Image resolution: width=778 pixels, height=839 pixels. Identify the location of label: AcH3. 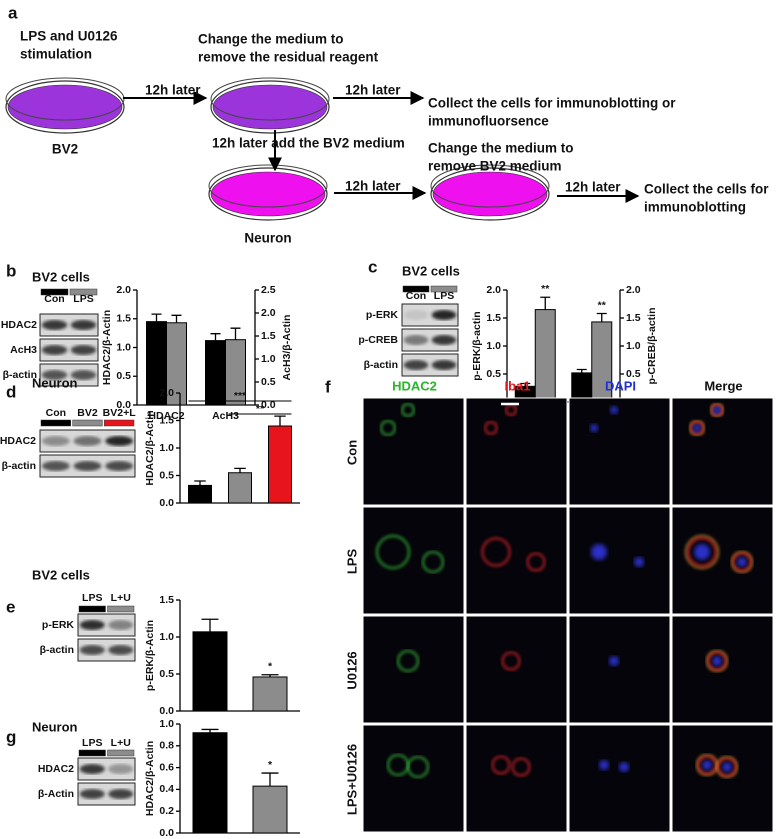
(225, 416).